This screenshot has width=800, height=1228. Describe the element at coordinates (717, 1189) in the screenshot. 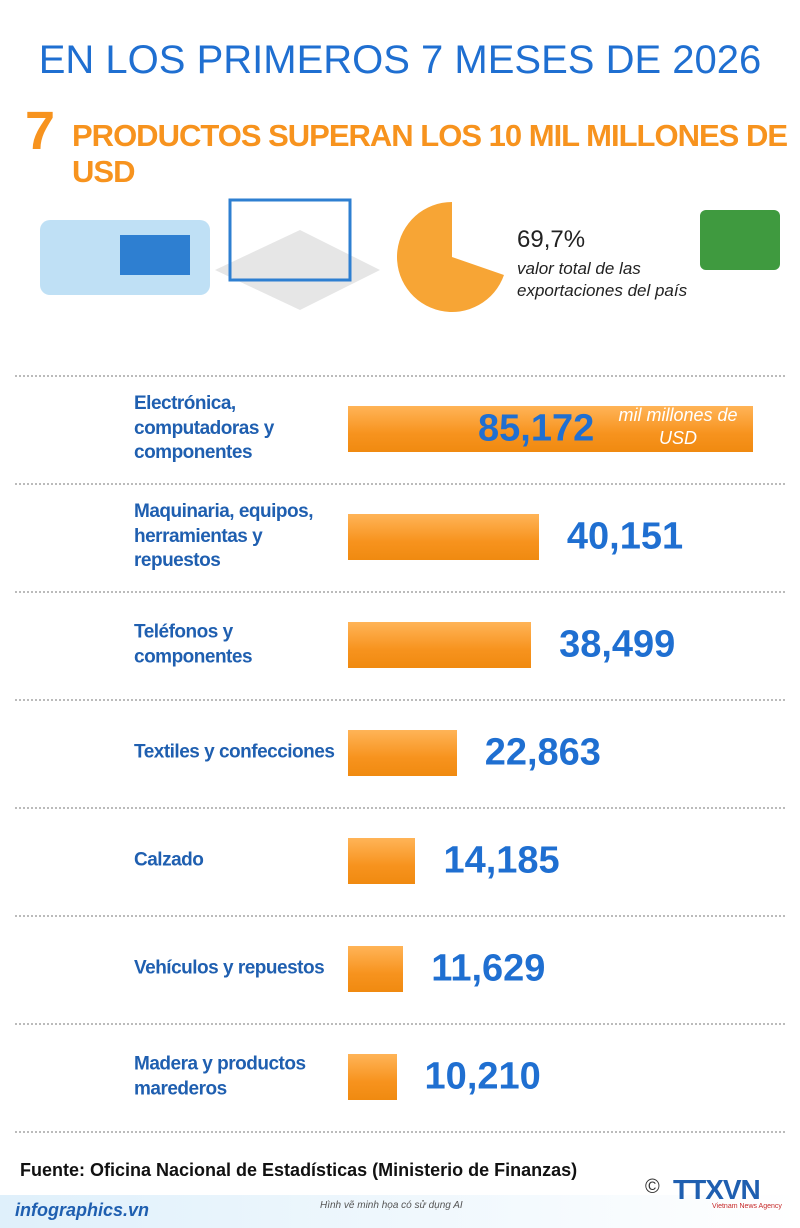

I see `logo: TTXVN` at that location.